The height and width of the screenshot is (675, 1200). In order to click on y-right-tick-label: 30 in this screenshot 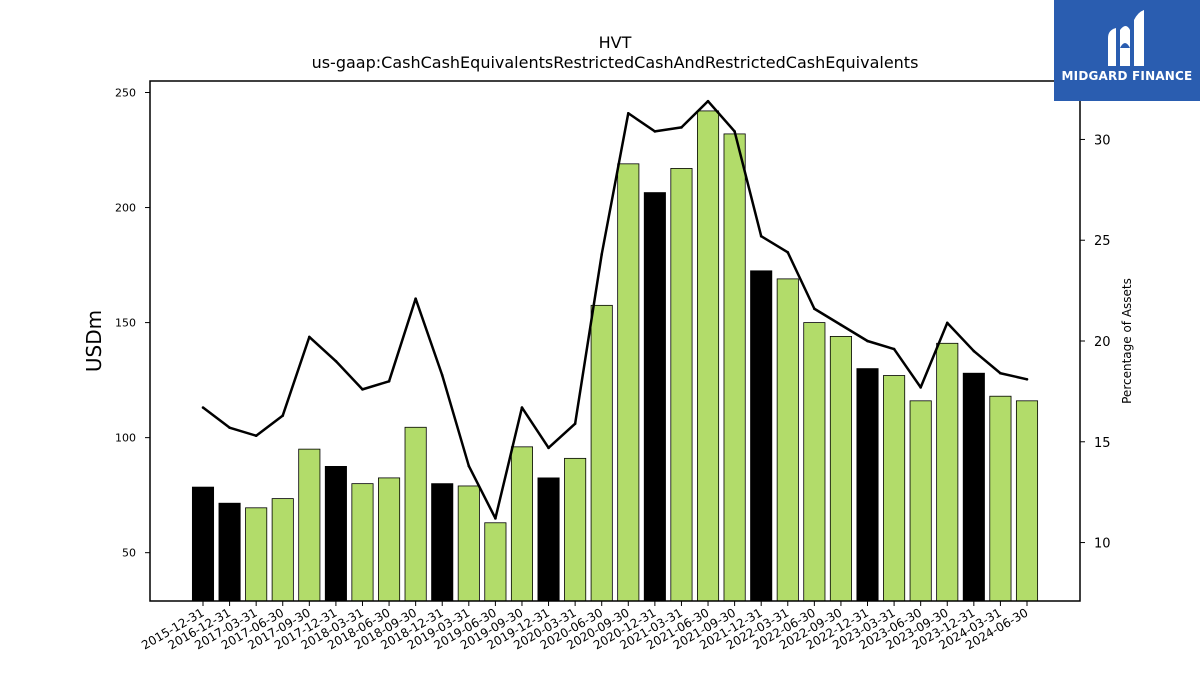, I will do `click(1102, 140)`.